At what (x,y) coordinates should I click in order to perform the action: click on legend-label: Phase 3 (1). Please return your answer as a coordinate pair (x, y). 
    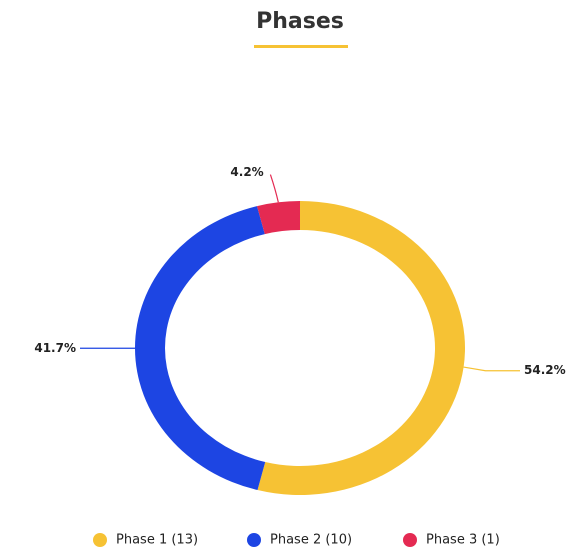
    Looking at the image, I should click on (463, 540).